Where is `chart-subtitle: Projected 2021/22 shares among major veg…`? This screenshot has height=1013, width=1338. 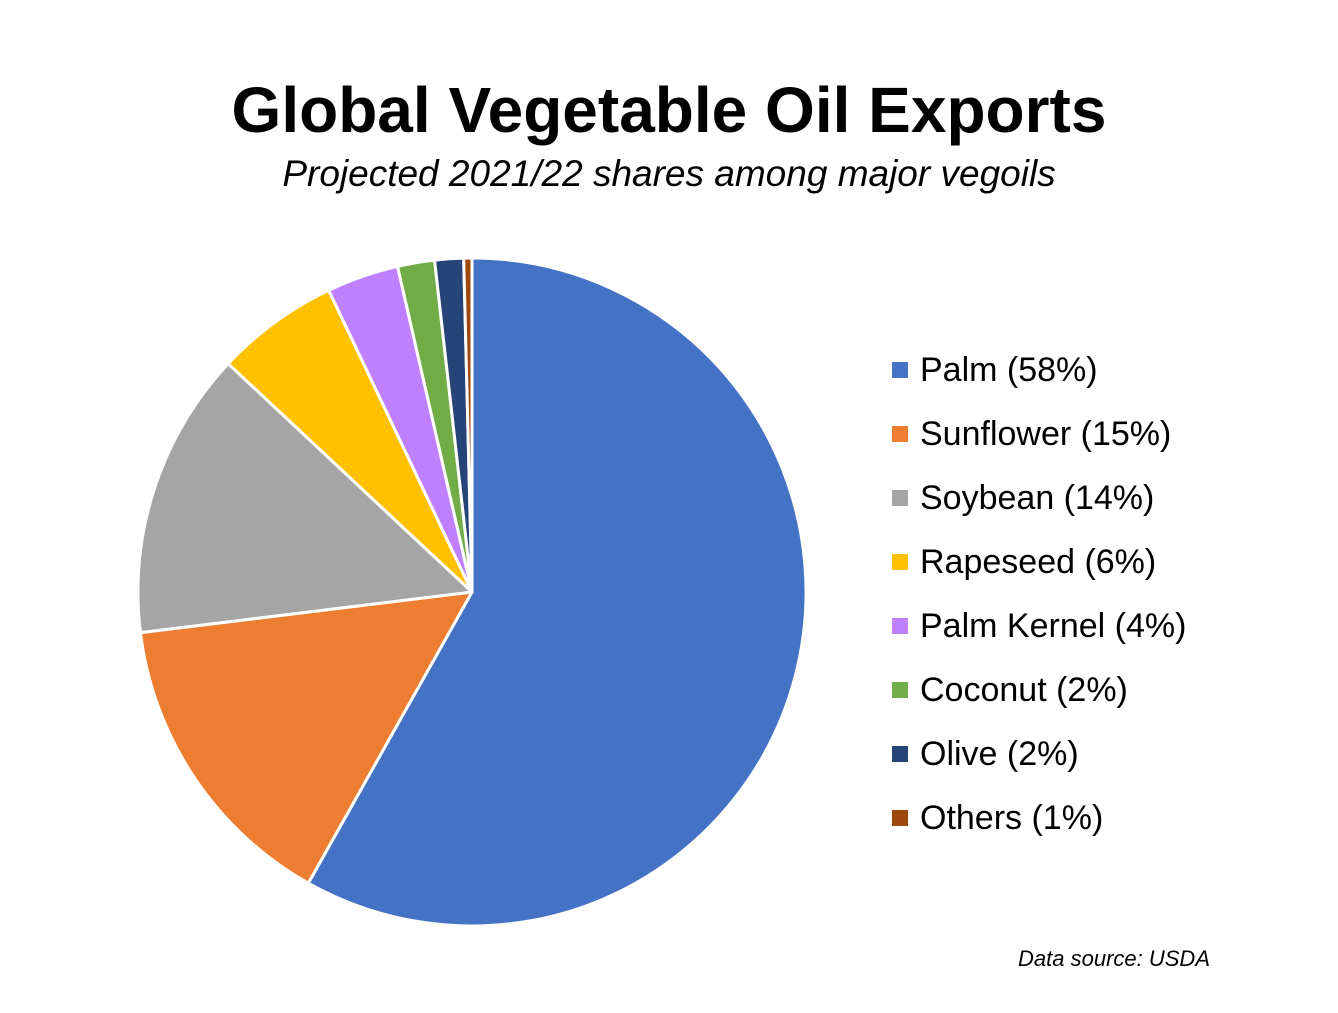
chart-subtitle: Projected 2021/22 shares among major veg… is located at coordinates (669, 173).